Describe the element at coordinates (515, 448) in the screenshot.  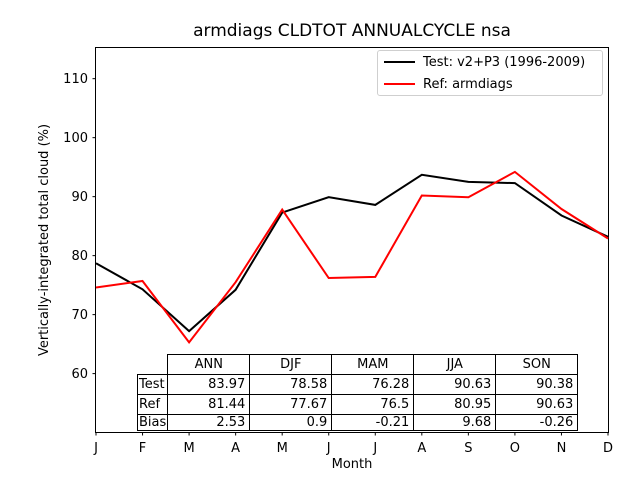
I see `x-tick-label: O` at that location.